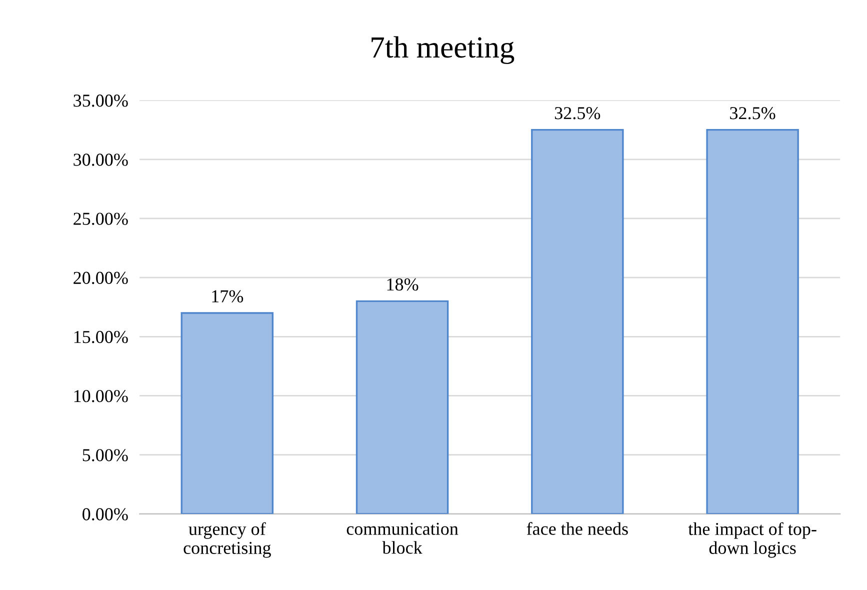 This screenshot has width=867, height=590. I want to click on x-tick-label: communication block, so click(402, 538).